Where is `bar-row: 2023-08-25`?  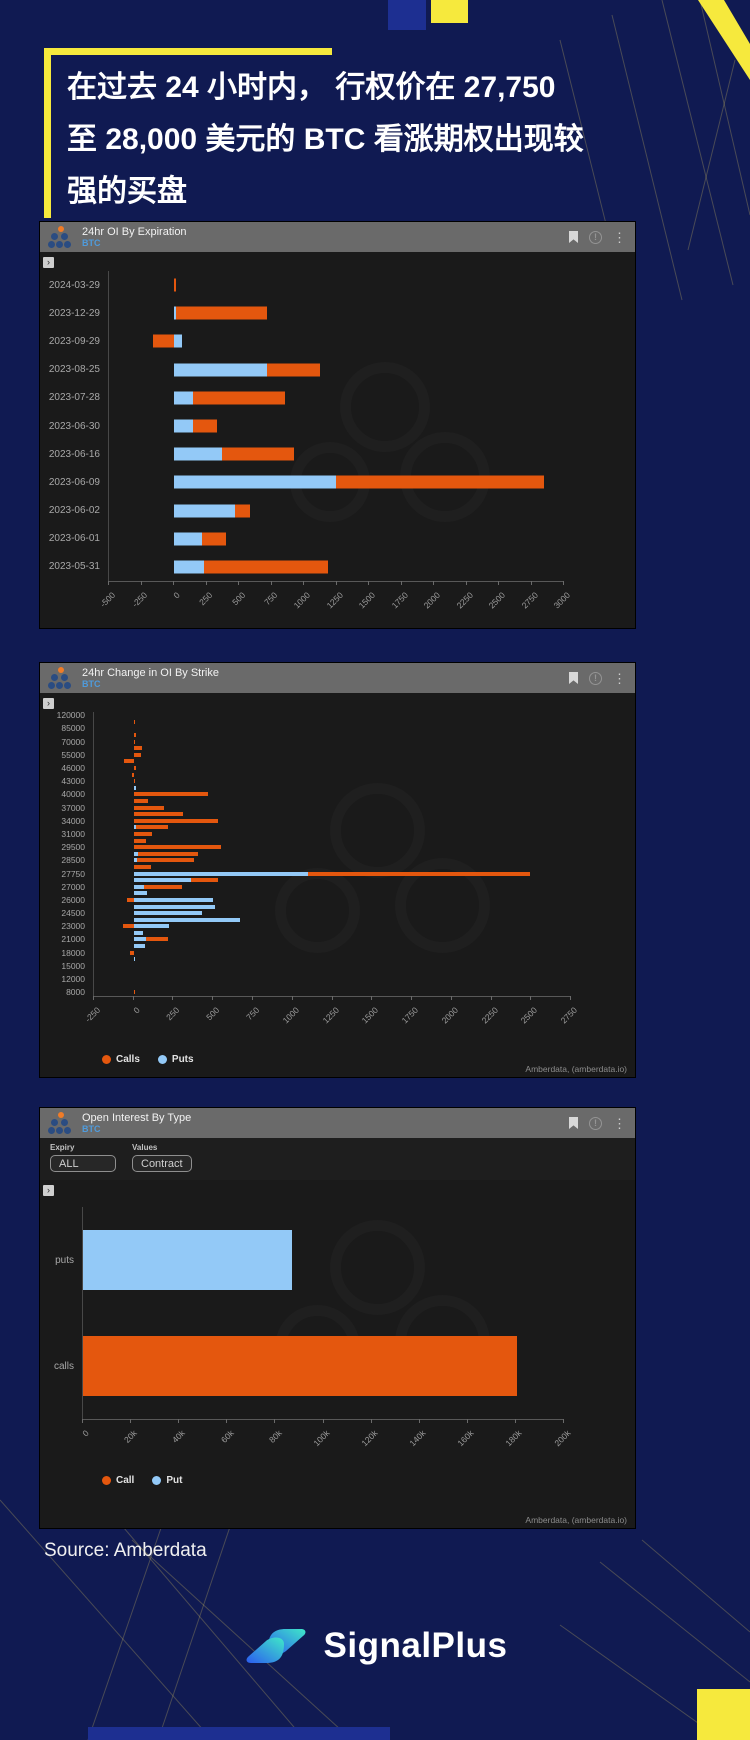
bar-row: 2023-08-25 is located at coordinates (301, 369).